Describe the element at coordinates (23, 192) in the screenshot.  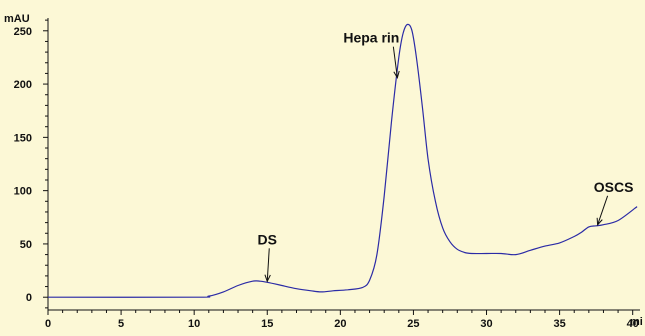
I see `y-tick-label: 100` at that location.